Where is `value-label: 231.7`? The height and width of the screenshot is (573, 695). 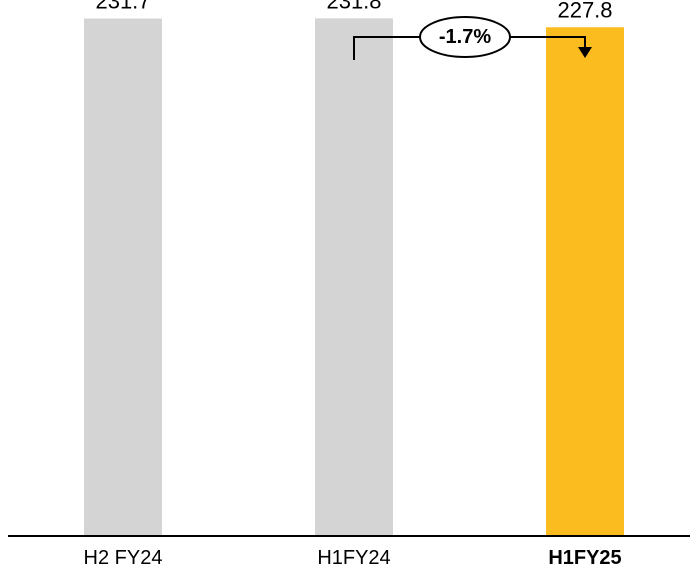
value-label: 231.7 is located at coordinates (122, 7).